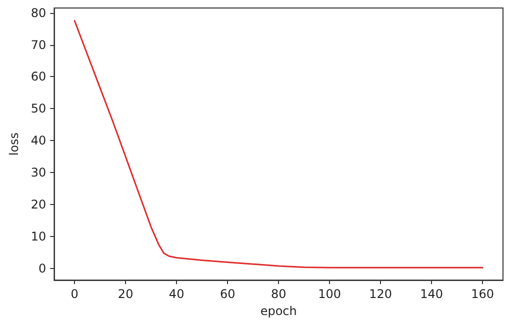 The width and height of the screenshot is (532, 322). Describe the element at coordinates (38, 237) in the screenshot. I see `y-tick-label: 10` at that location.